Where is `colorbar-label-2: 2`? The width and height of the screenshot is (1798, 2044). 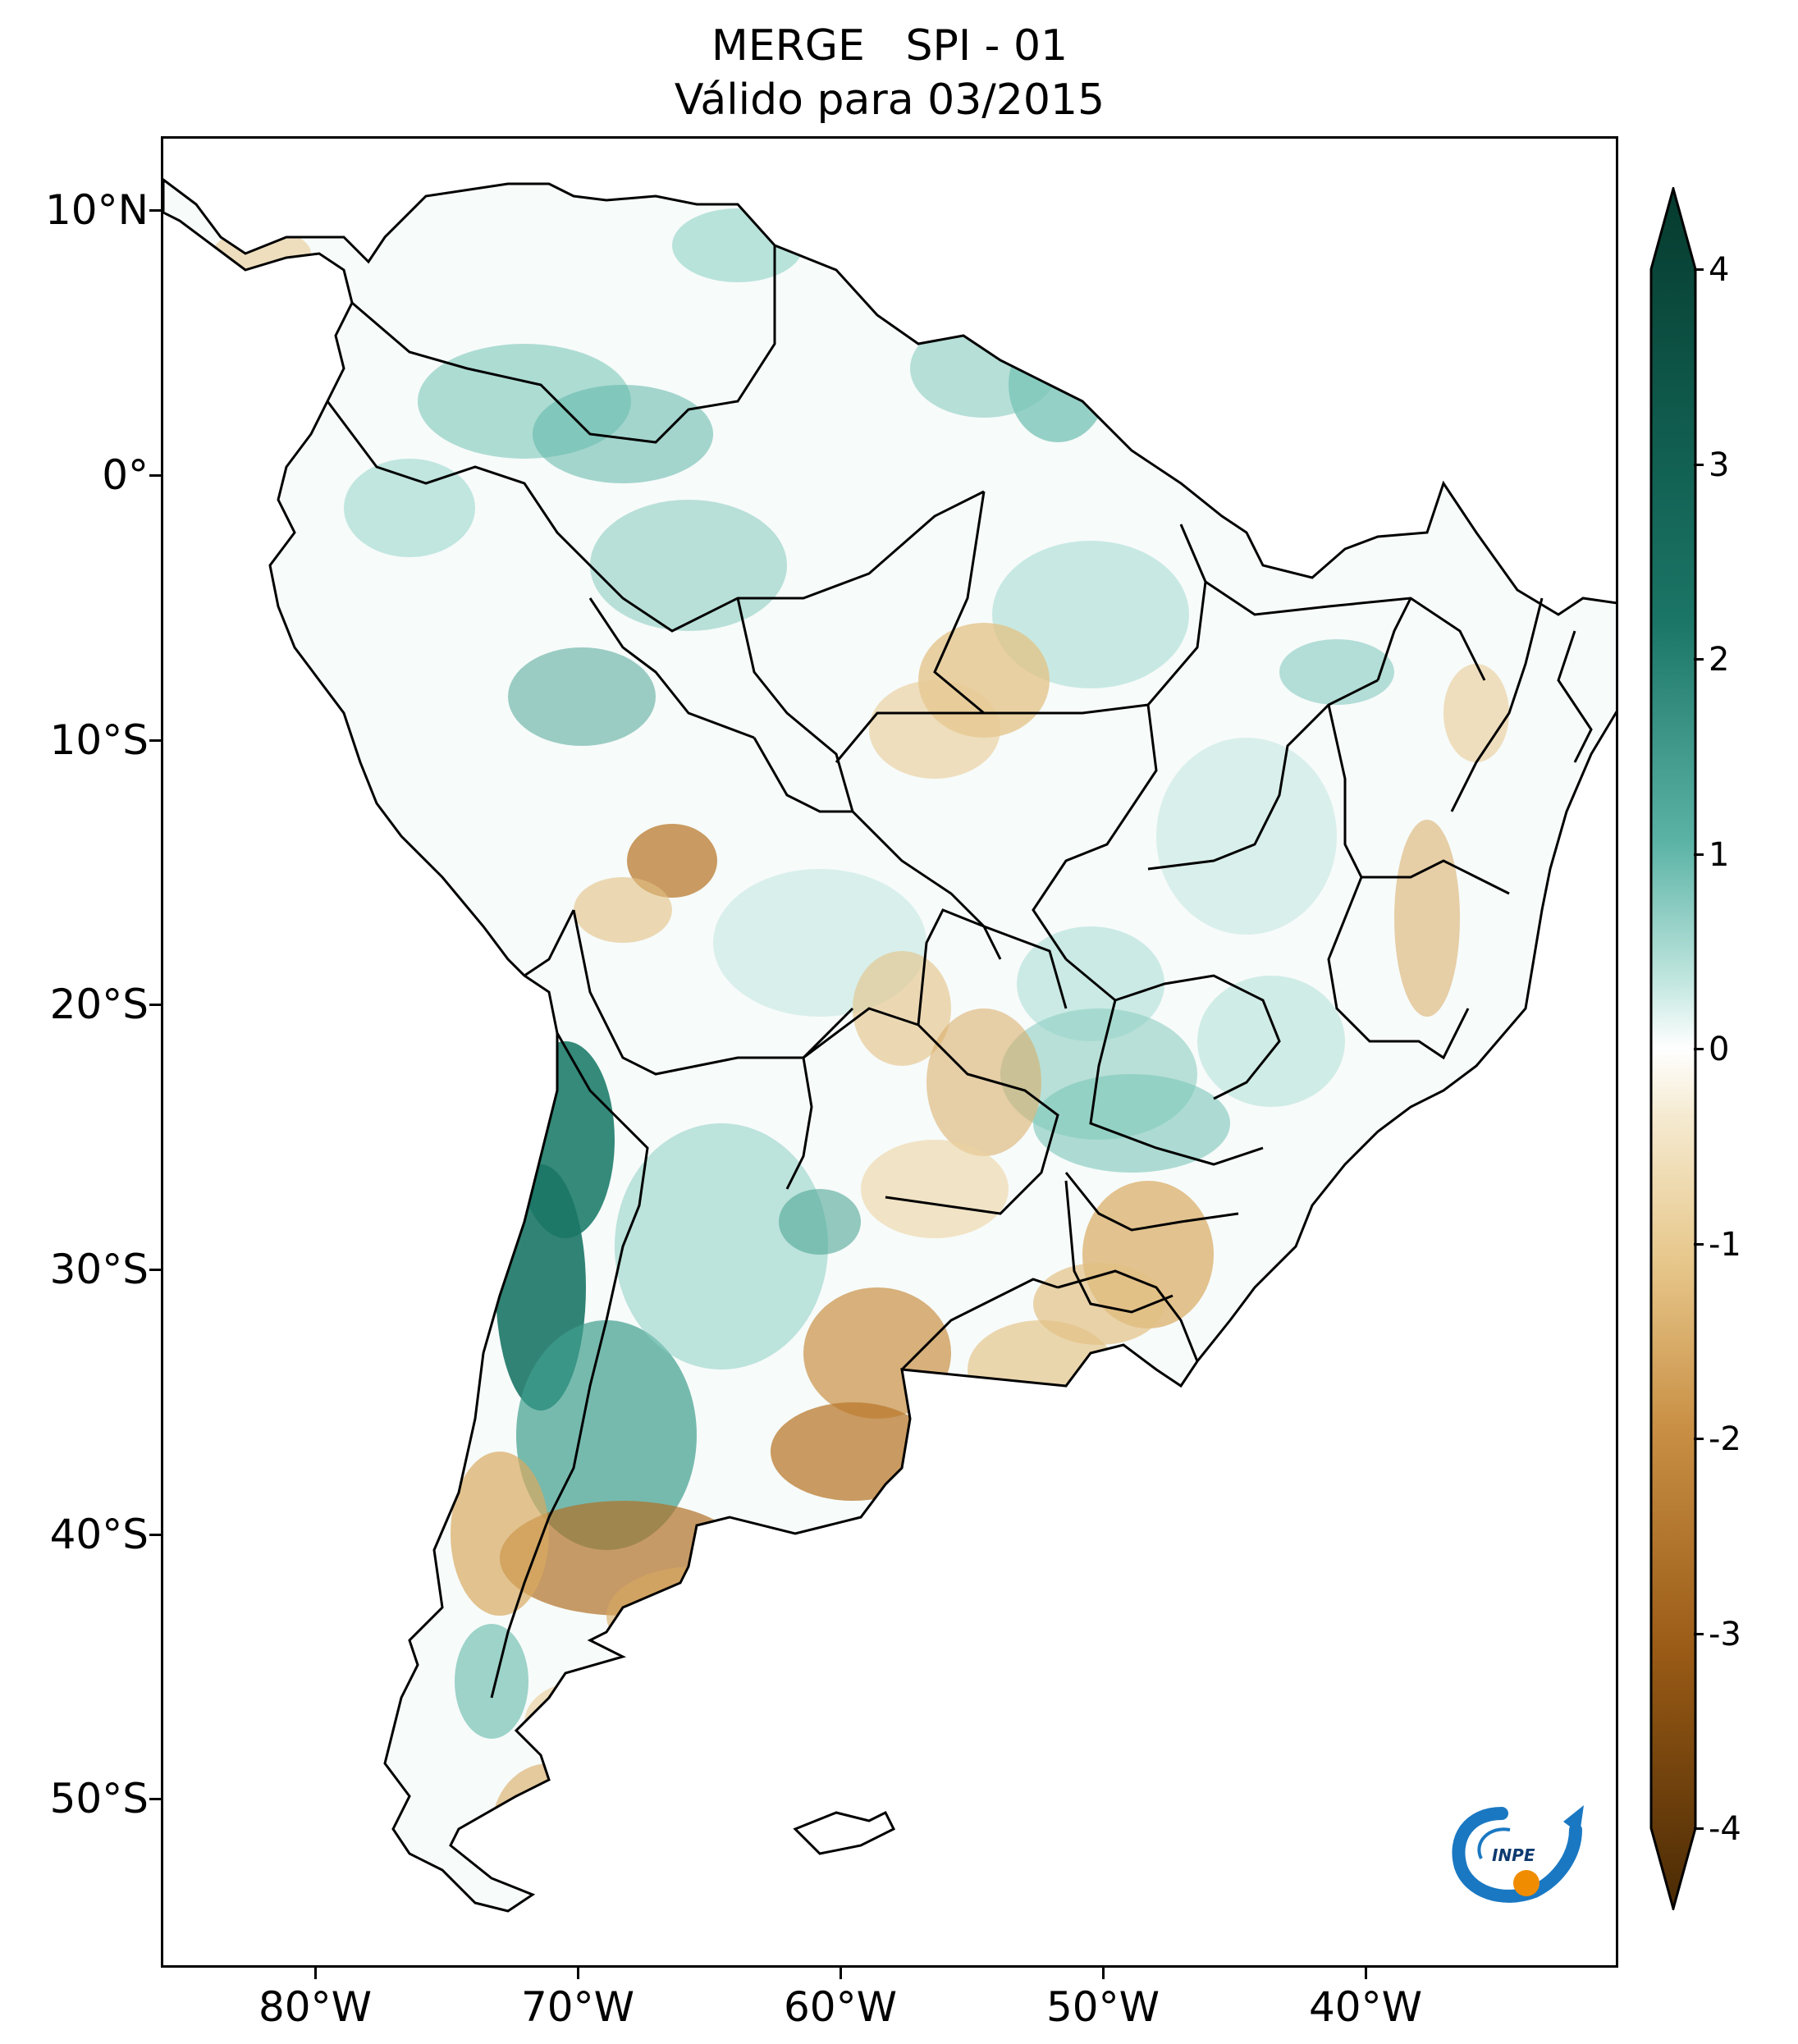 colorbar-label-2: 2 is located at coordinates (1719, 660).